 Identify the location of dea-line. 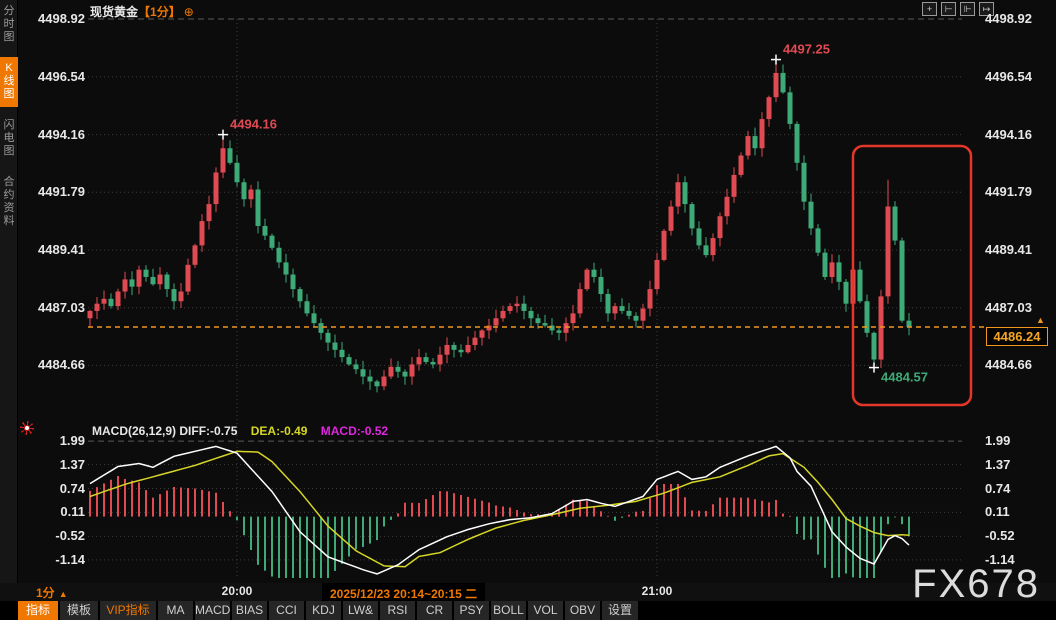
(499, 509).